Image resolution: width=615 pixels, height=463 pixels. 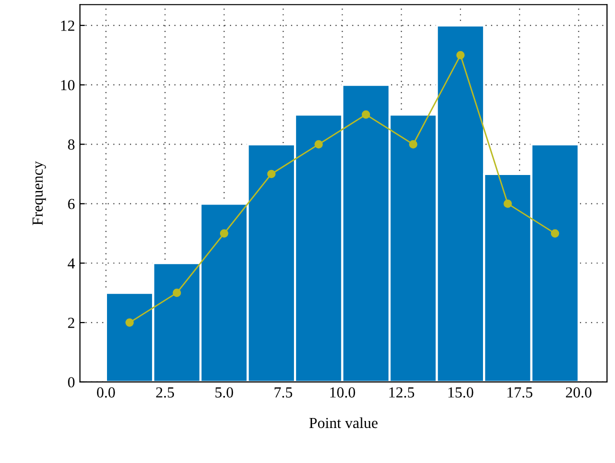 I want to click on x-tick-label: 15.0, so click(x=461, y=392).